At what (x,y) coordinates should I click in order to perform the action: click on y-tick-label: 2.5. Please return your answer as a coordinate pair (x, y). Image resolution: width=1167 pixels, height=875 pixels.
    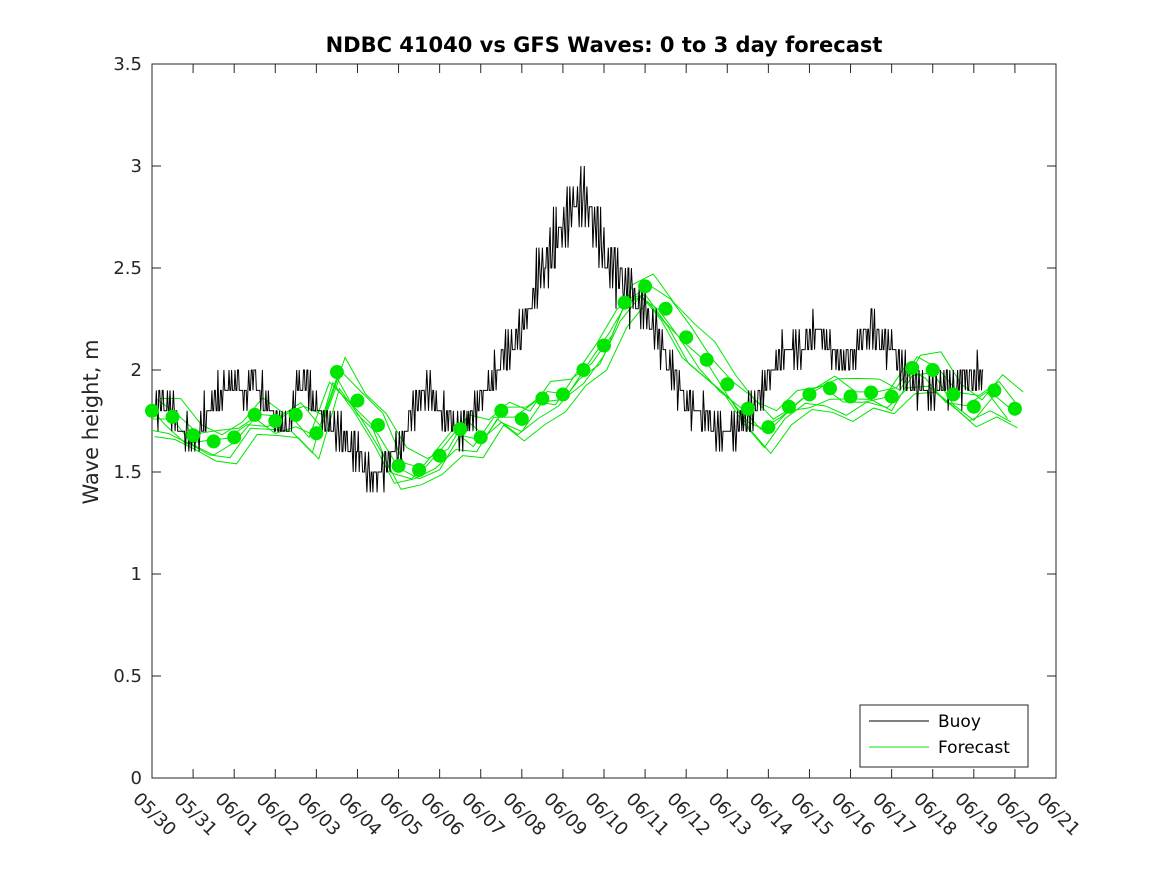
    Looking at the image, I should click on (127, 268).